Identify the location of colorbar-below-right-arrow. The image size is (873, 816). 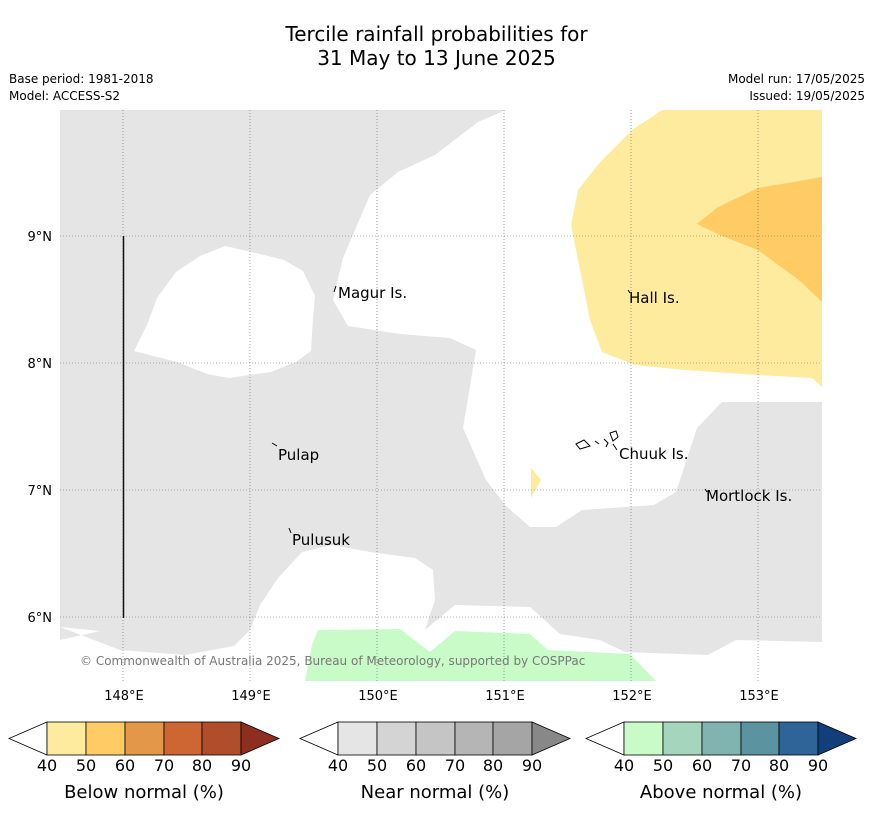
(260, 738).